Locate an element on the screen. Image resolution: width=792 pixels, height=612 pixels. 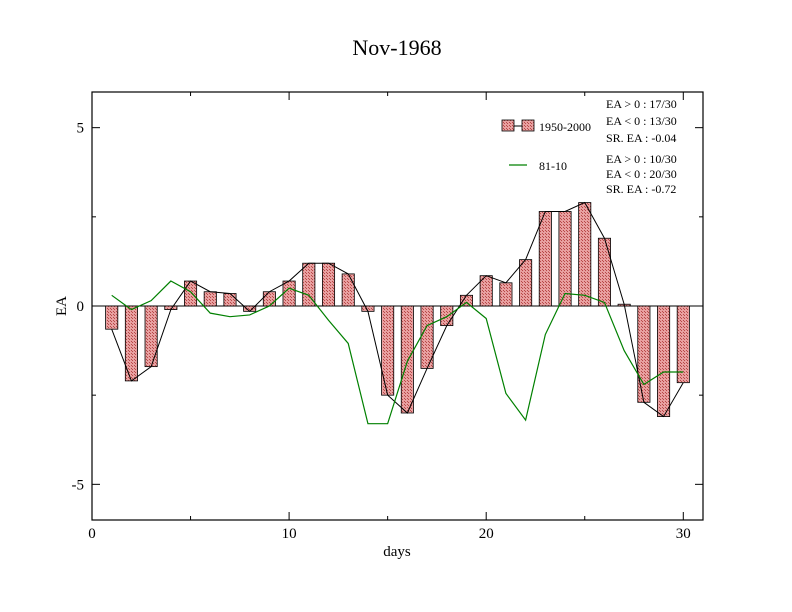
legend-bar-swatch-right is located at coordinates (528, 125).